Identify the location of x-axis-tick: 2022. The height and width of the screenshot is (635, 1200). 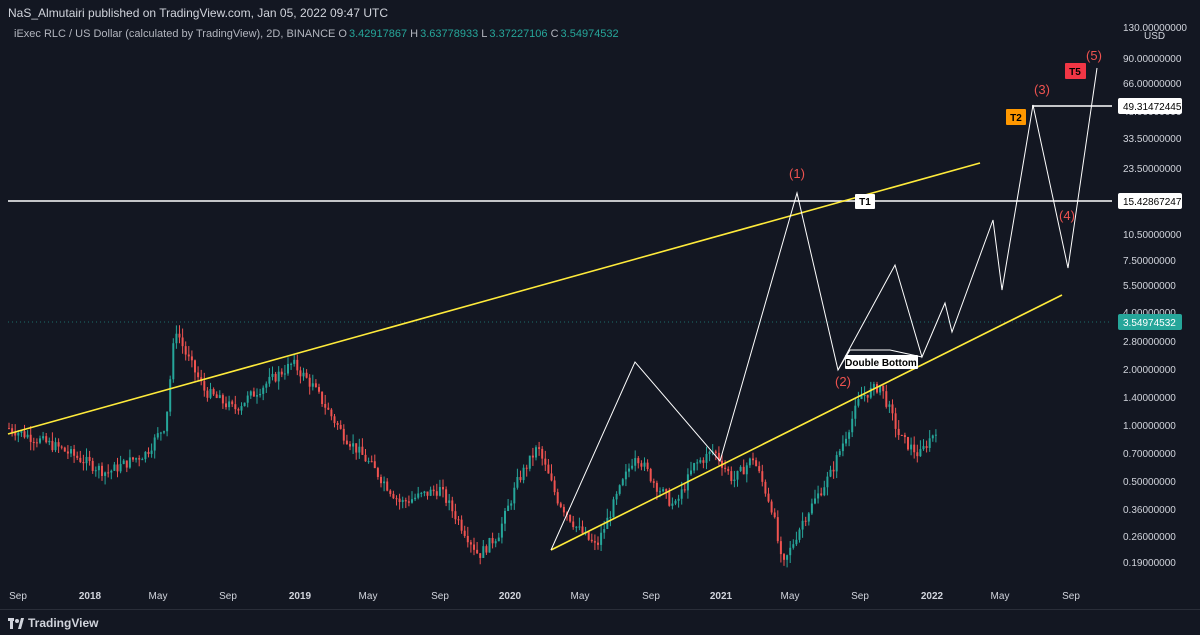
(932, 596).